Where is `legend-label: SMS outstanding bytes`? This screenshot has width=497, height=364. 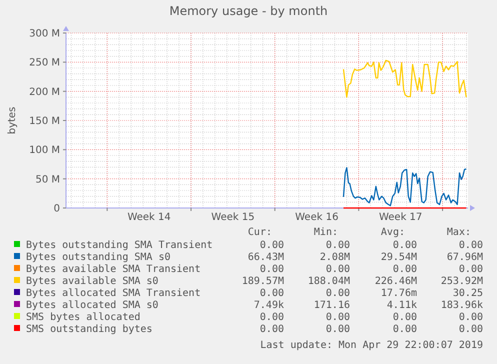 legend-label: SMS outstanding bytes is located at coordinates (89, 329).